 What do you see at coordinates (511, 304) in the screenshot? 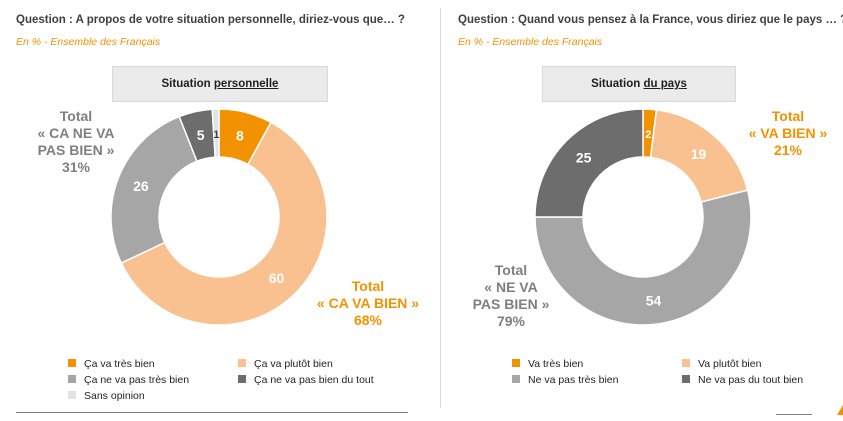
I see `right-annot-bad-line-3: PAS BIEN »` at bounding box center [511, 304].